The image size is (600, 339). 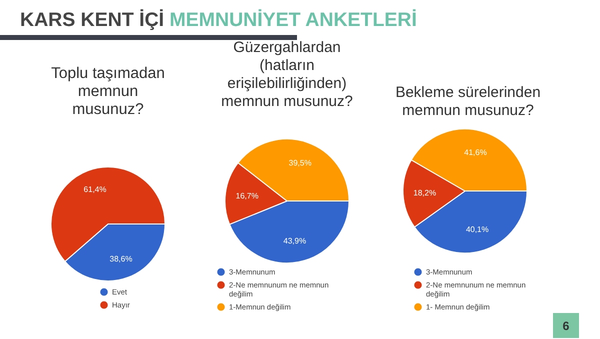 I want to click on data-label: 18,2%, so click(x=424, y=193).